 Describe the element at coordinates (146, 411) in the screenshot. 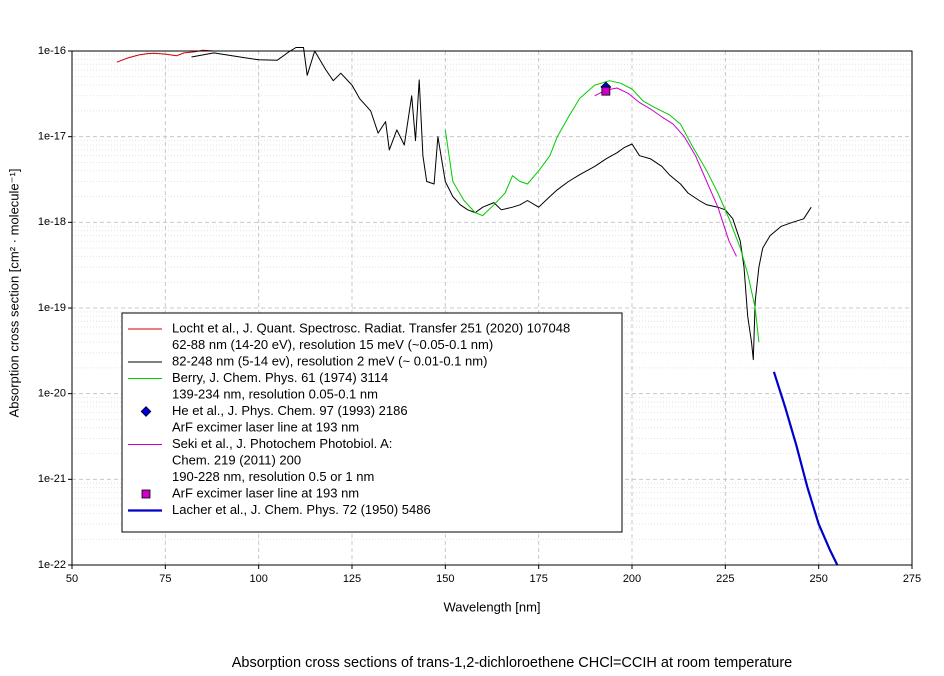

I see `diamond-marker` at that location.